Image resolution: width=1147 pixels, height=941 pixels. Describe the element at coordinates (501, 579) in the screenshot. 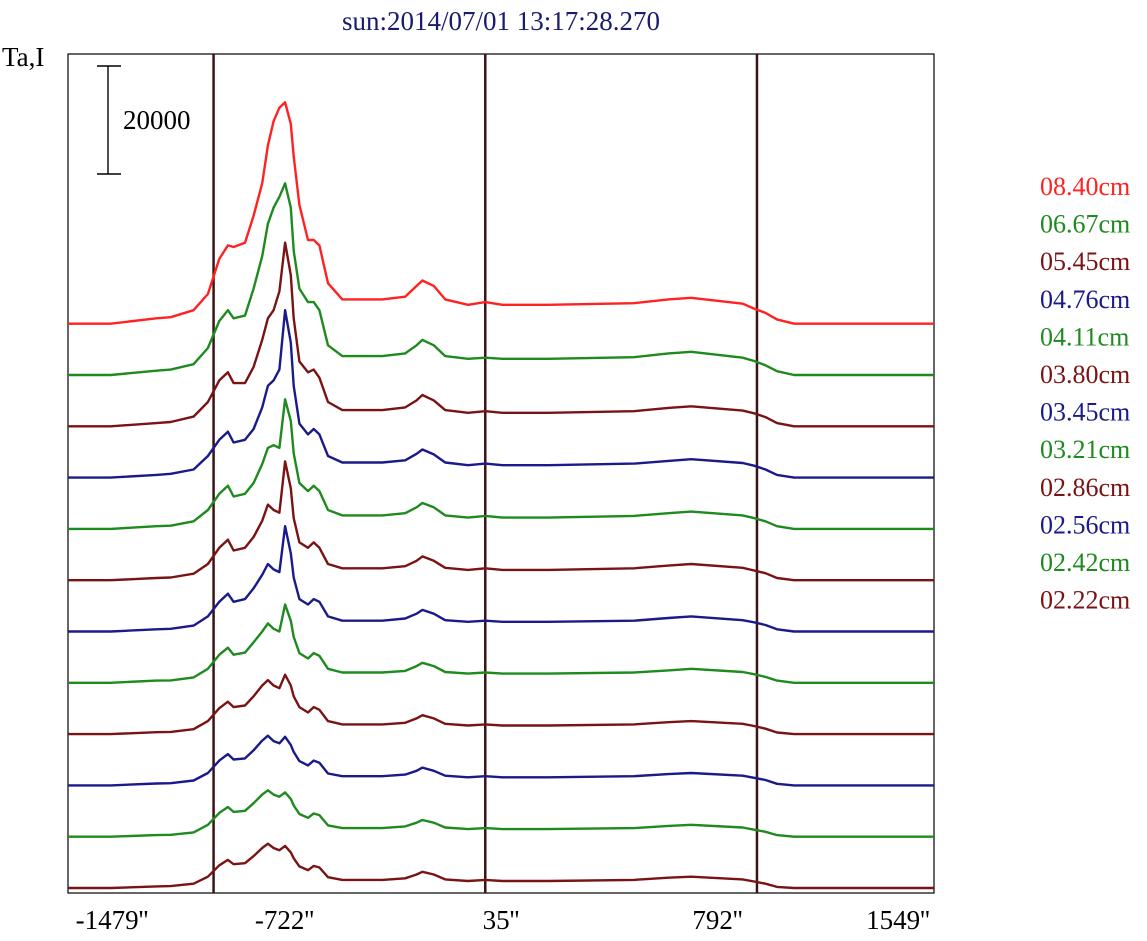

I see `series-line-03.45cm` at that location.